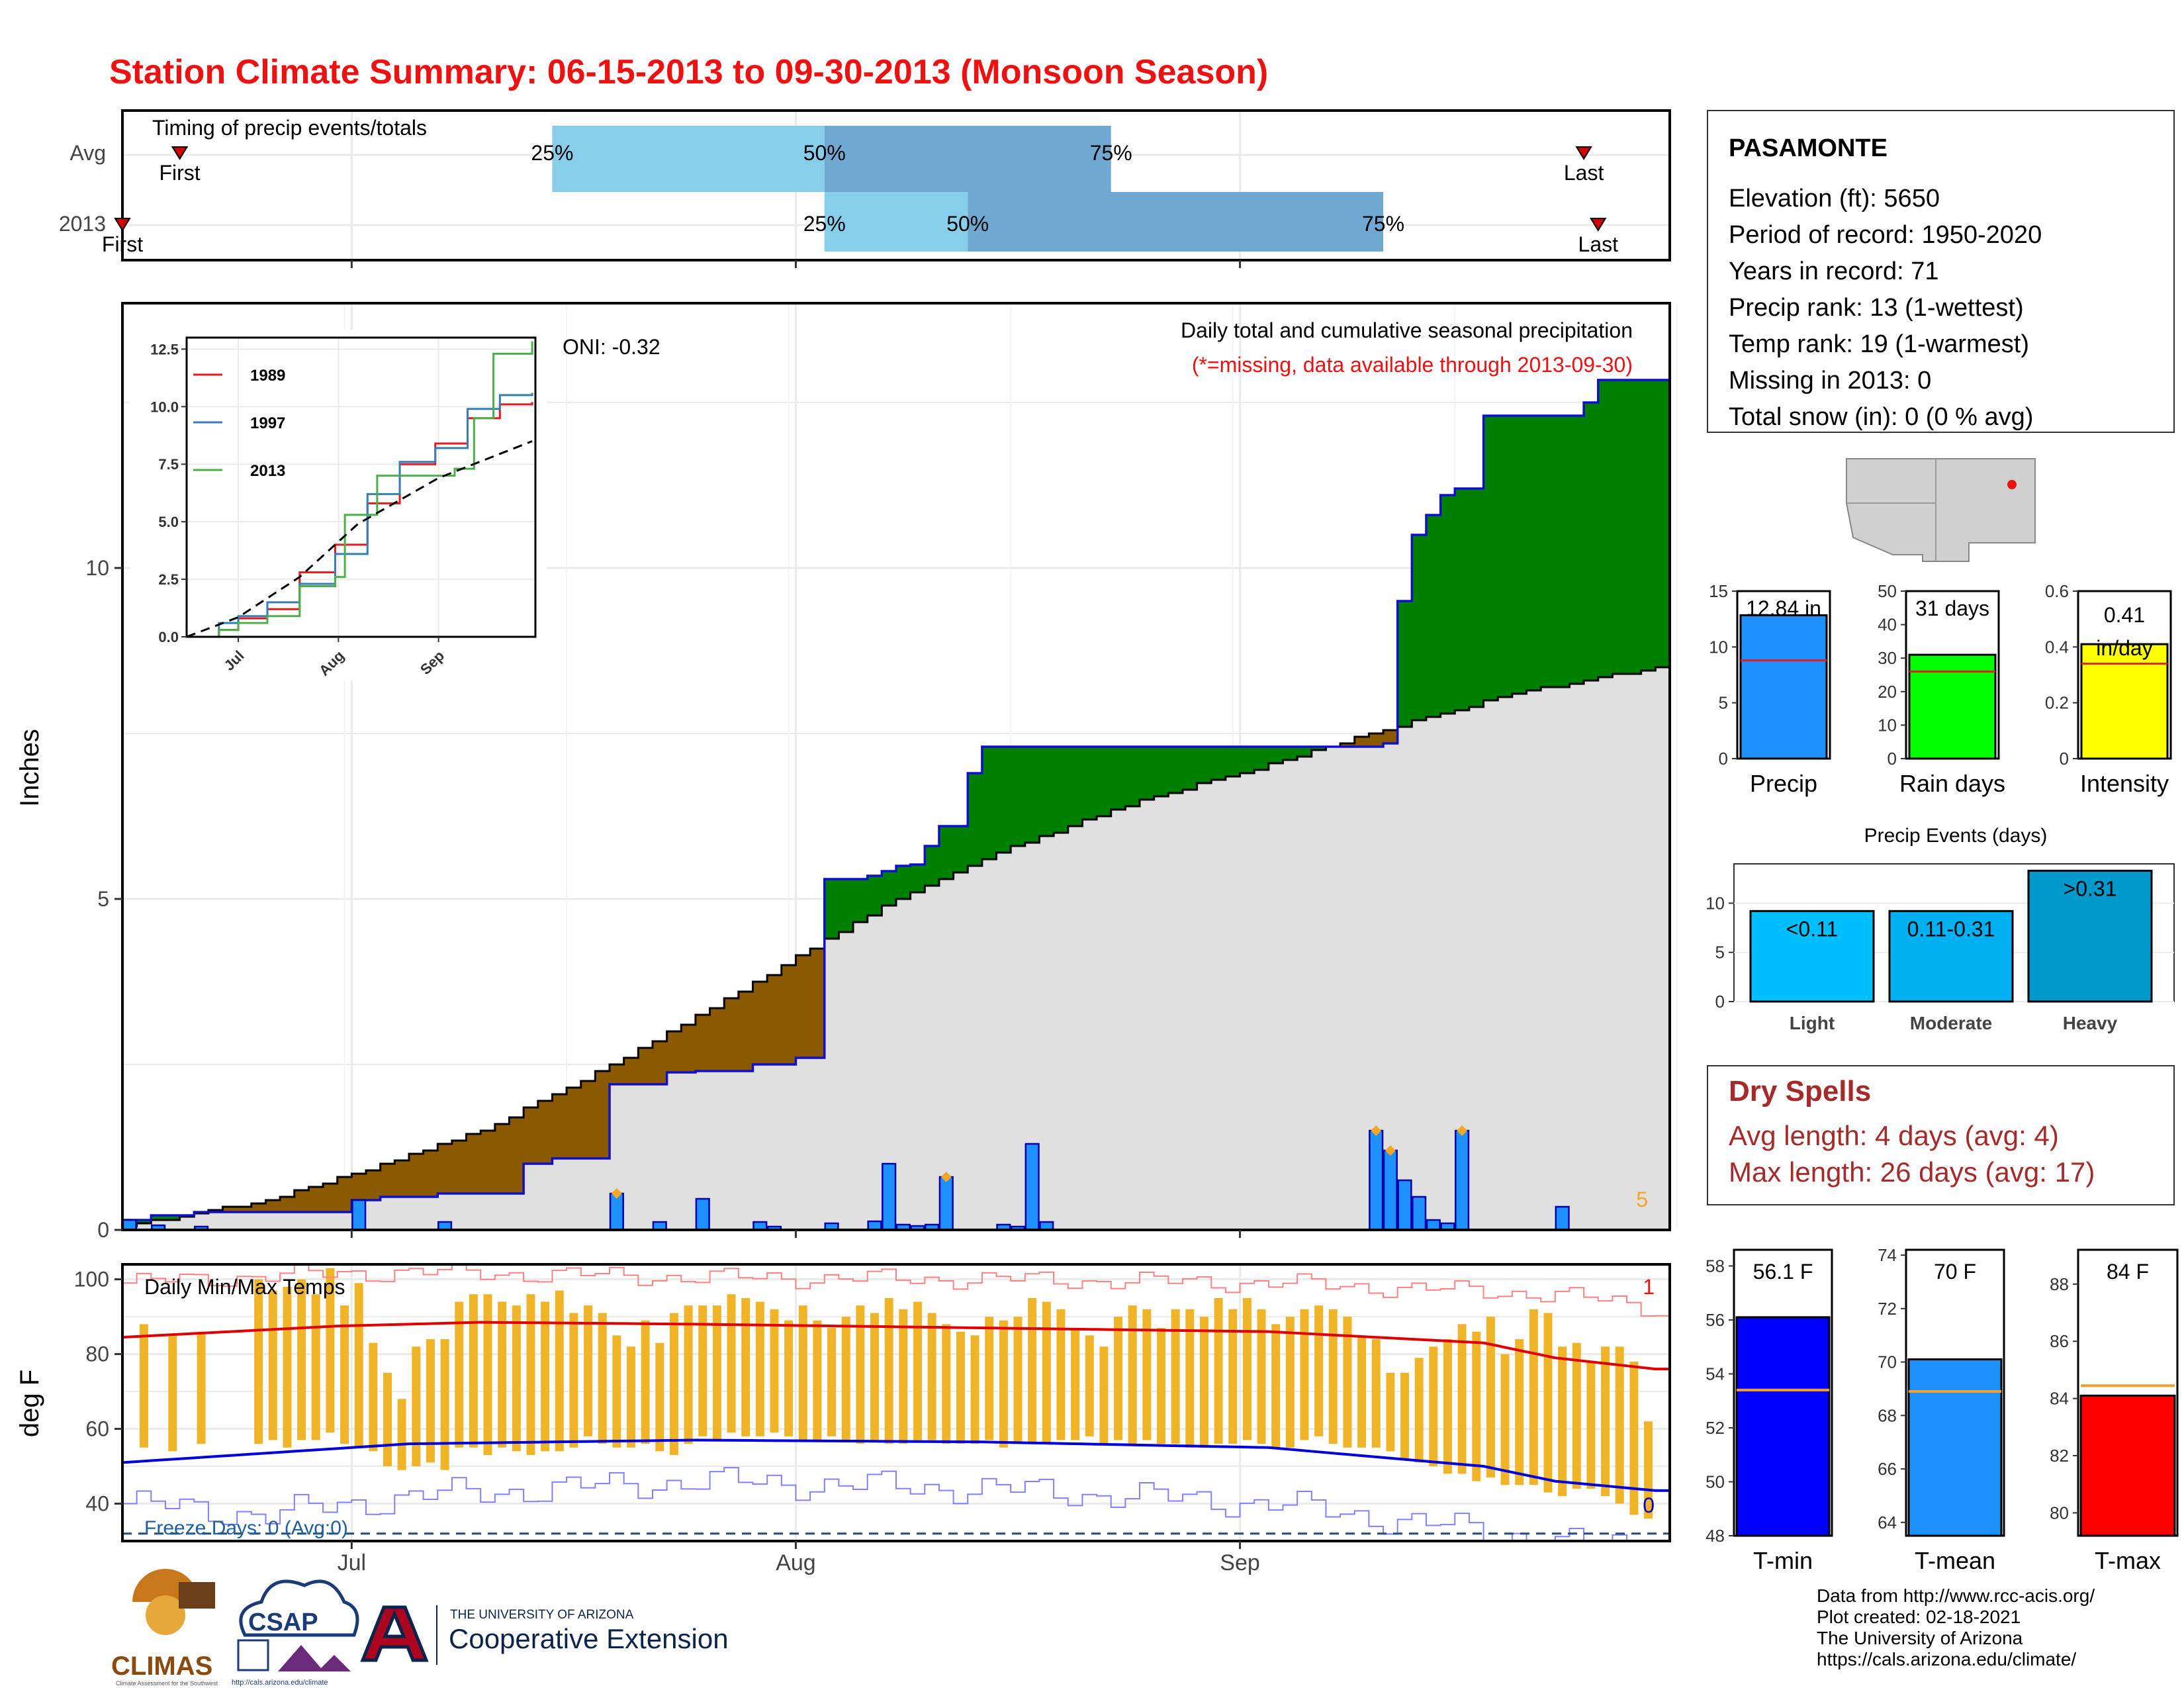 This screenshot has width=2184, height=1688. I want to click on inset-y-tick-label: 5.0, so click(168, 522).